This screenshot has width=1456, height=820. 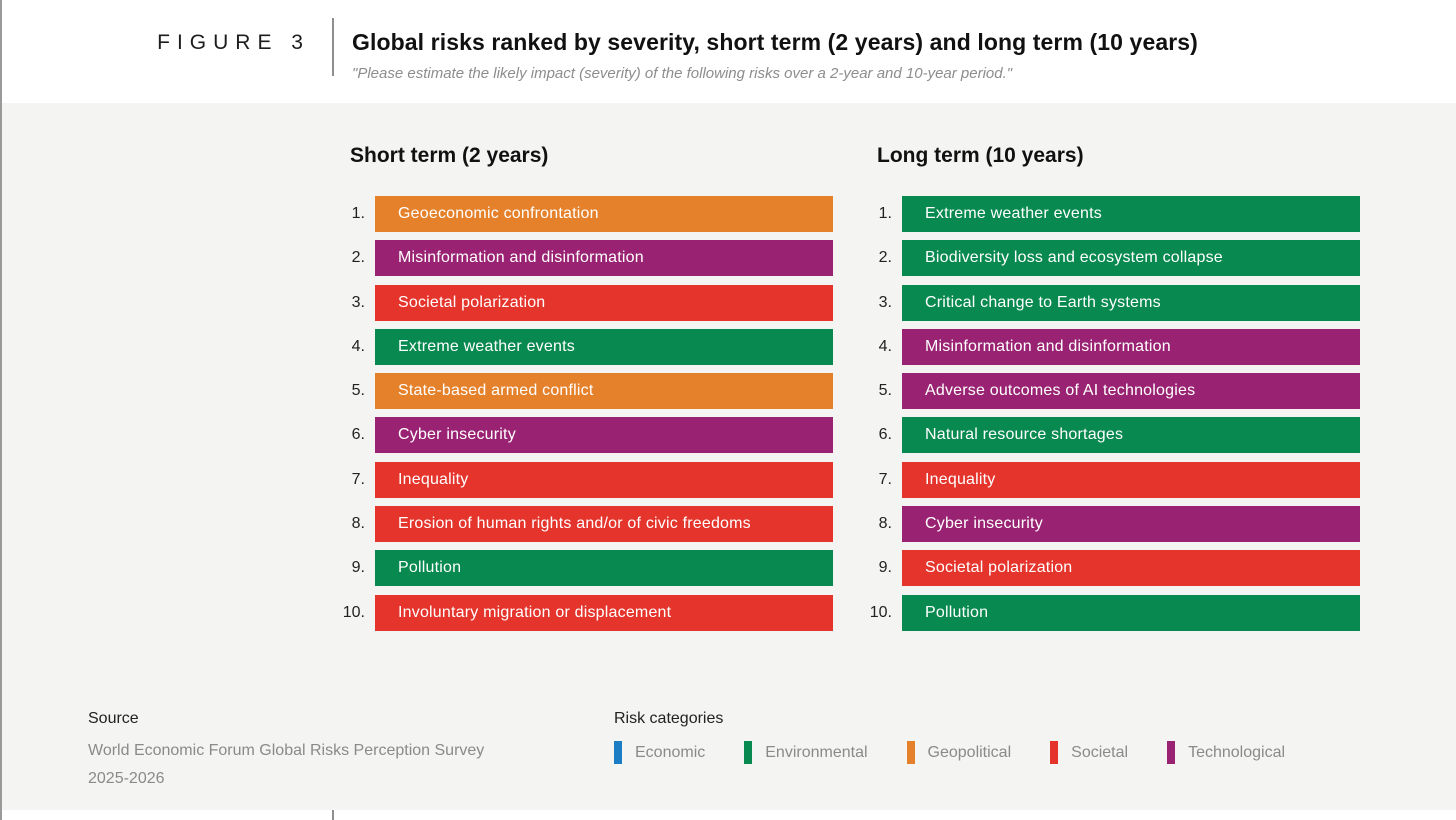 I want to click on risk-row: 7. Inequality, so click(x=1107, y=479).